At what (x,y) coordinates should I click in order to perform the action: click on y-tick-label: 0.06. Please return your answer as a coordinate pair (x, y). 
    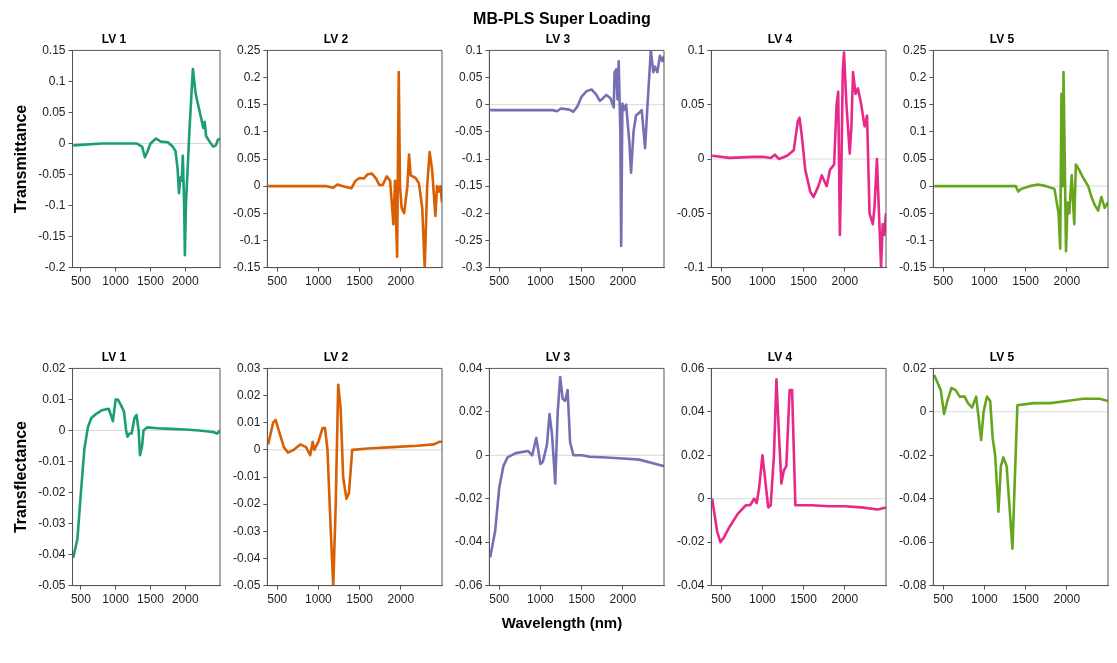
    Looking at the image, I should click on (692, 367).